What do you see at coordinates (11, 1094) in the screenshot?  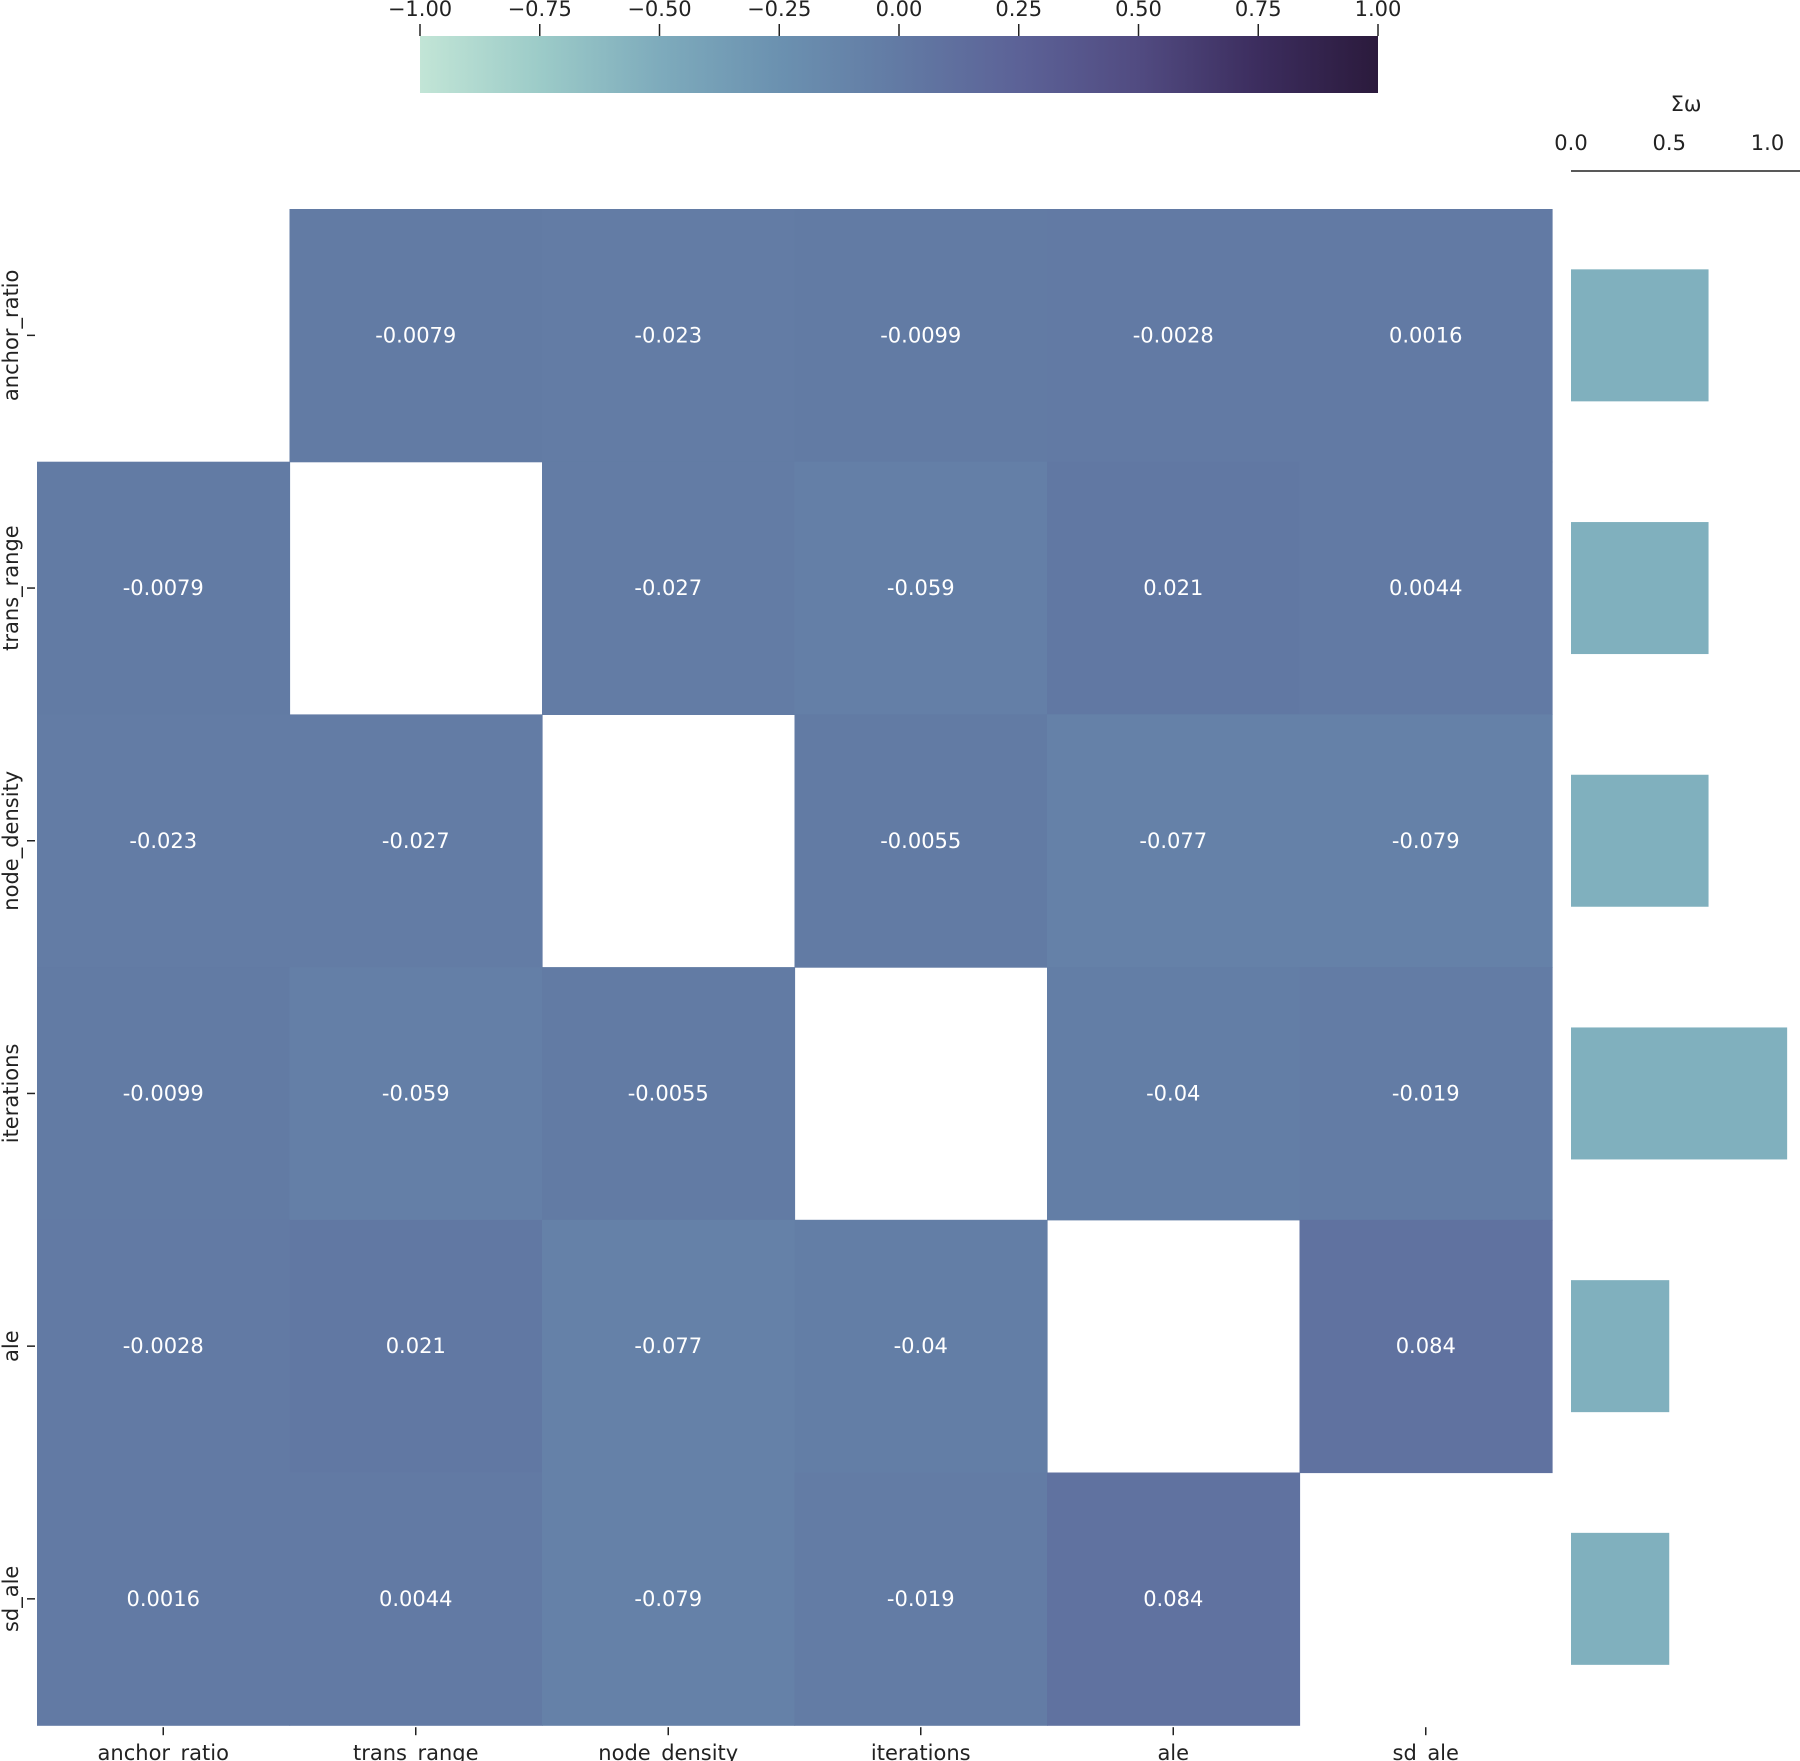 I see `y-axis-tick-label: iterations` at bounding box center [11, 1094].